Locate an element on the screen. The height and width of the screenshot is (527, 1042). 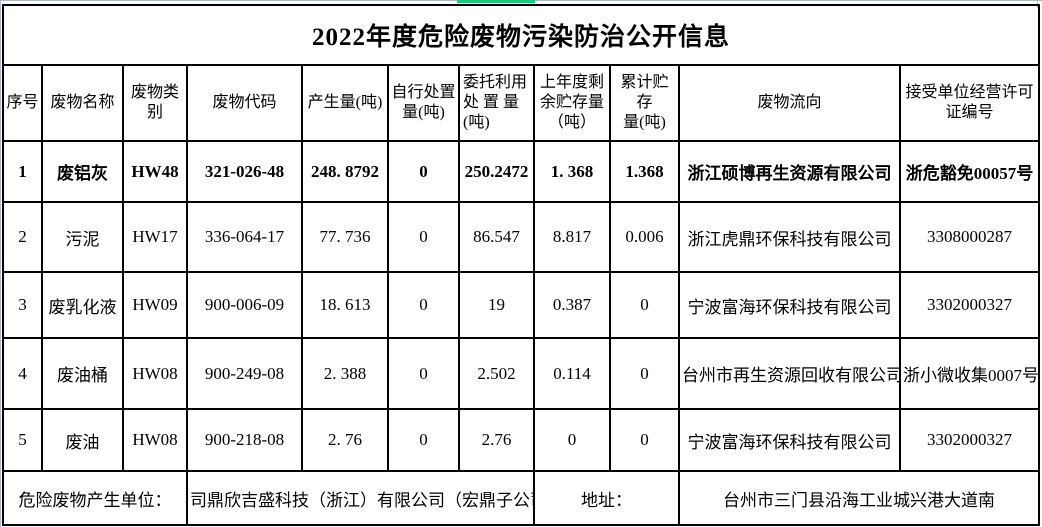
title-row: 2022年度危险废物污染防治公开信息 is located at coordinates (521, 35).